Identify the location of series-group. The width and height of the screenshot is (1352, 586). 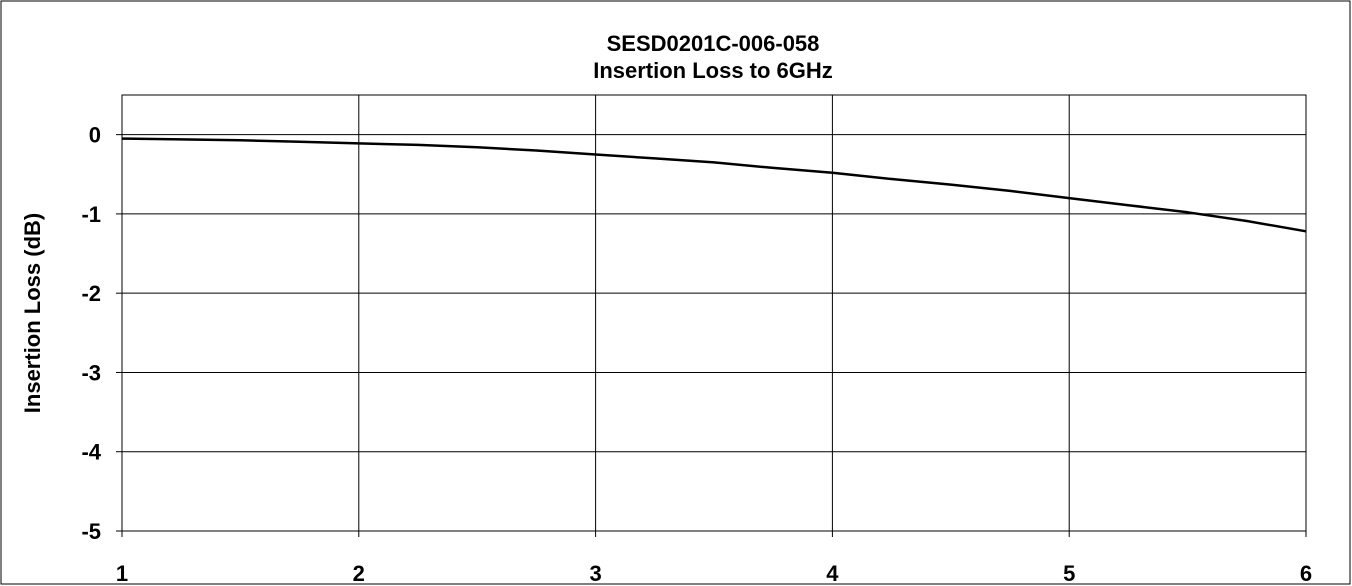
(714, 185).